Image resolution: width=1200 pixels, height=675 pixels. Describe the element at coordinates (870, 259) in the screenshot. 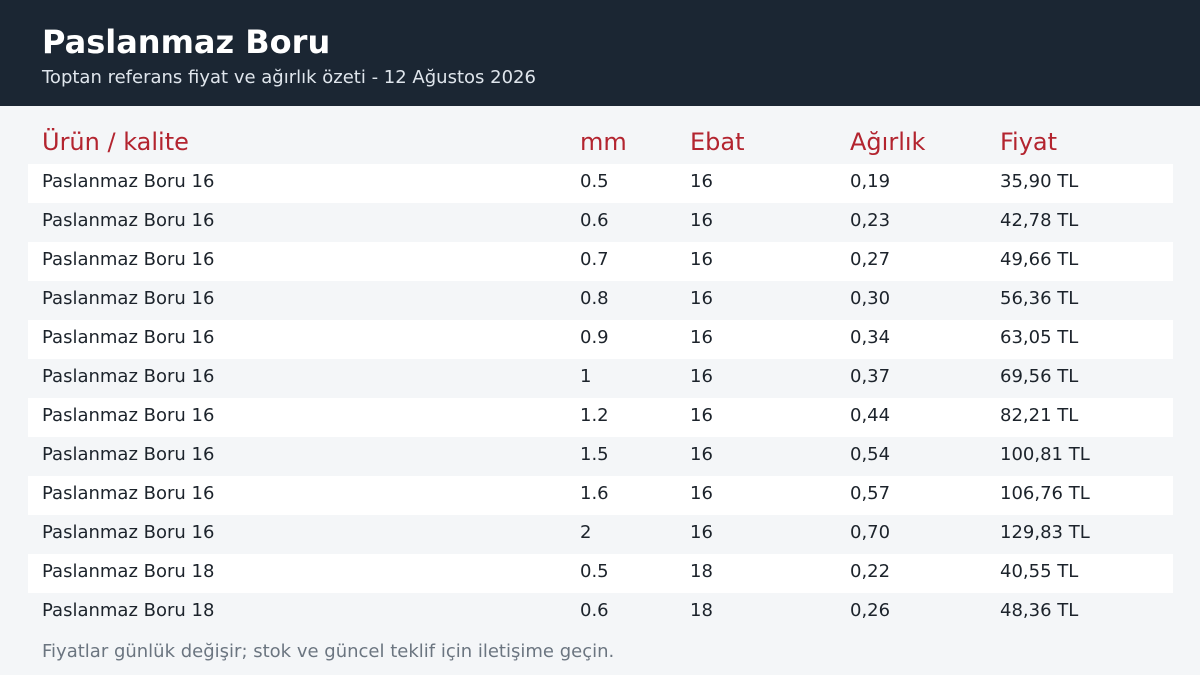

I see `cell-weight: 0,27` at that location.